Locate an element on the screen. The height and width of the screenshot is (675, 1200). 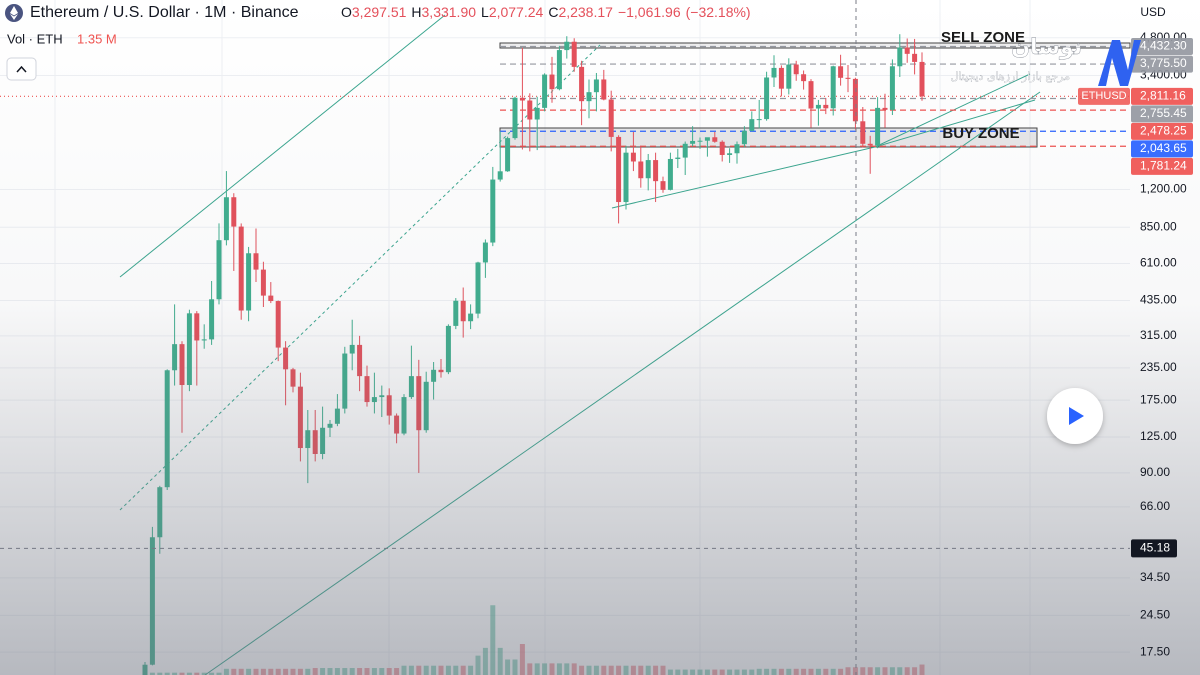
collapse-button is located at coordinates (21, 69).